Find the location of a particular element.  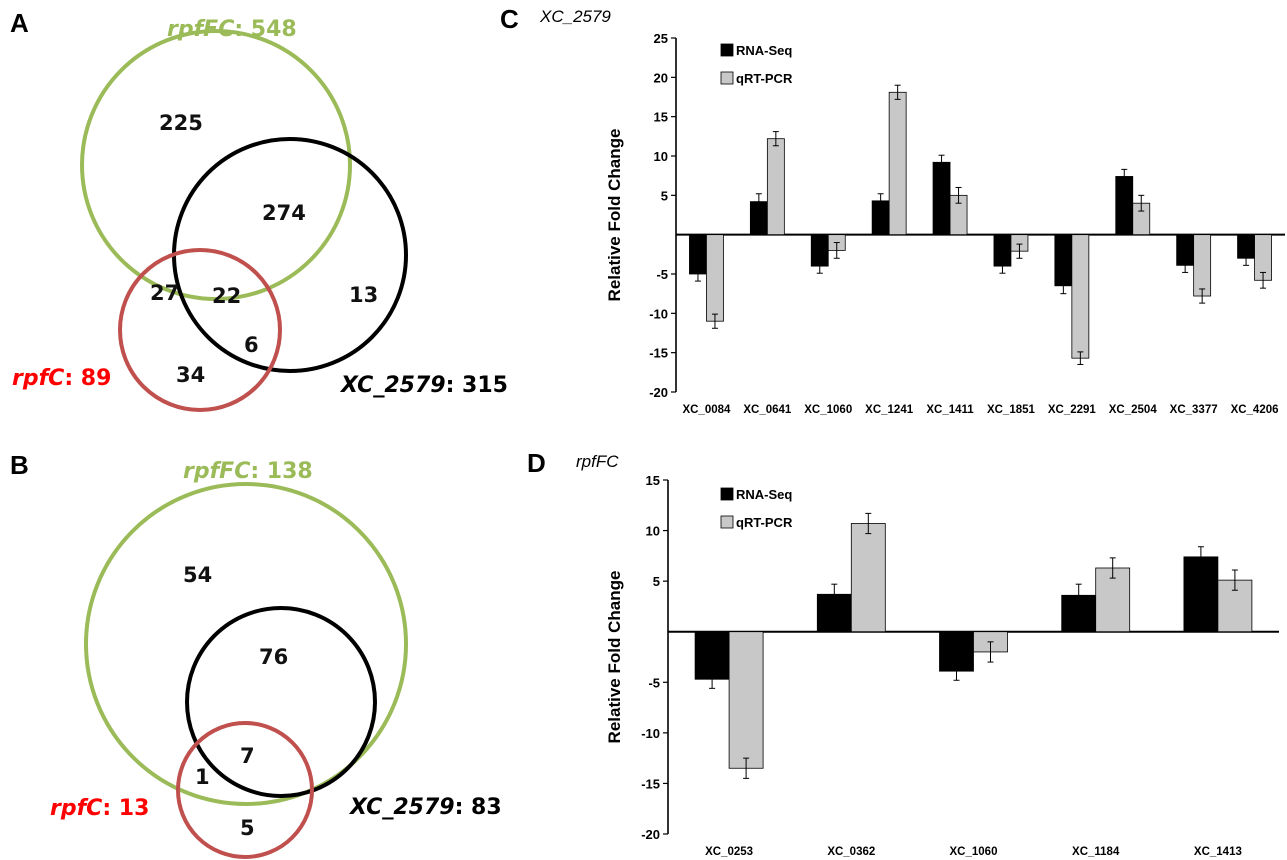

venn-b-count-rpffc-only: 54 is located at coordinates (197, 575).